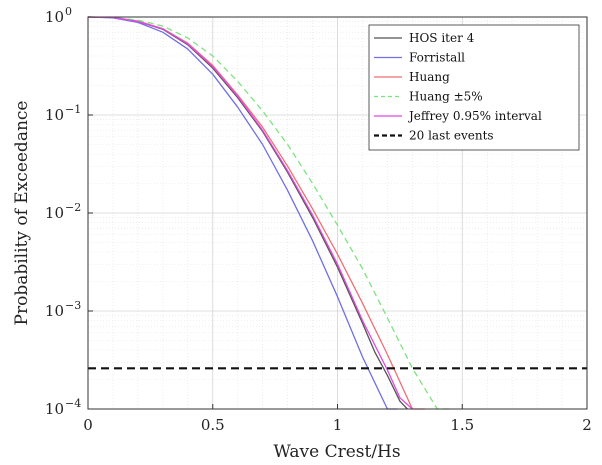 The height and width of the screenshot is (465, 602). I want to click on y-tick-exponent: −1, so click(73, 109).